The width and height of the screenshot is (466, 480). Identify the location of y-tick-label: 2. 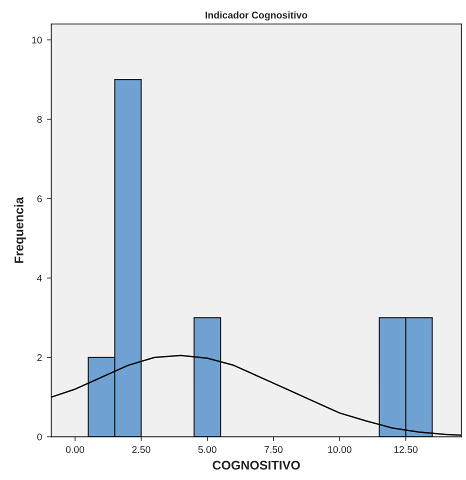
(39, 357).